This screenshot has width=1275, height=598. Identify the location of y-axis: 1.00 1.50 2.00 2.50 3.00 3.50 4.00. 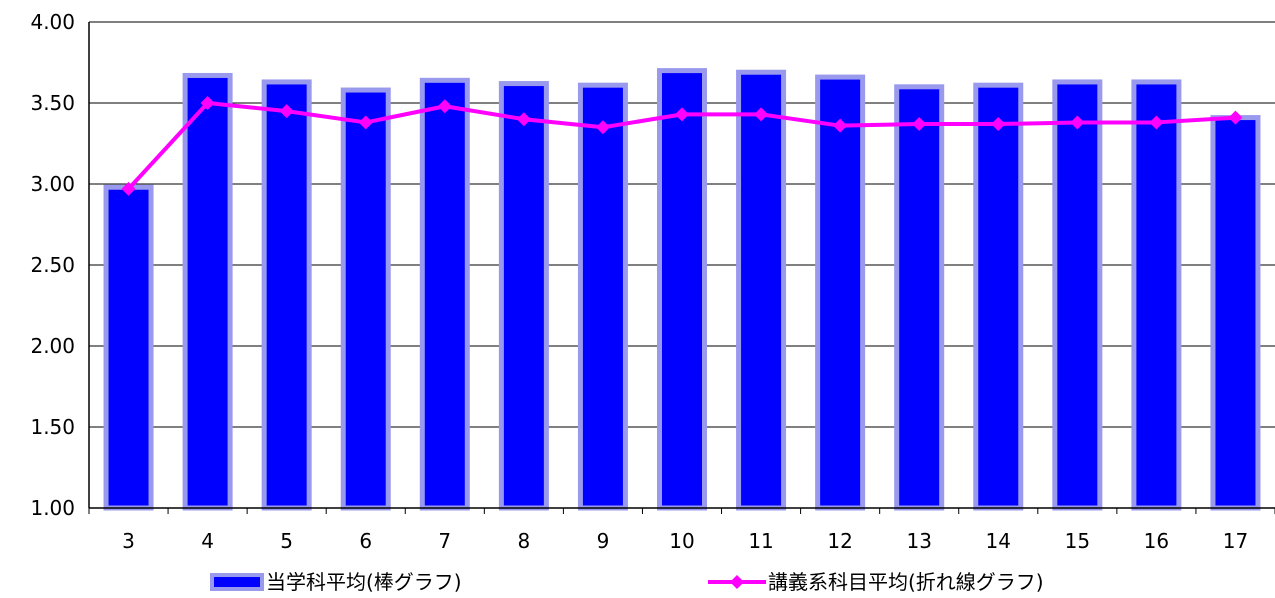
(52, 265).